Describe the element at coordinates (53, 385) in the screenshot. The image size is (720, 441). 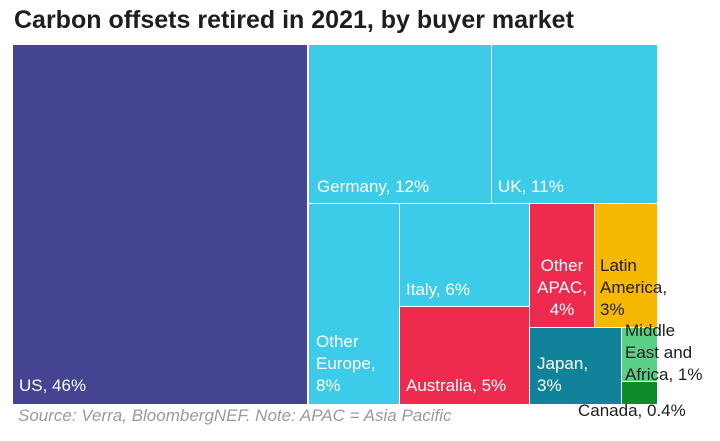
I see `tile-label-us: US, 46%` at that location.